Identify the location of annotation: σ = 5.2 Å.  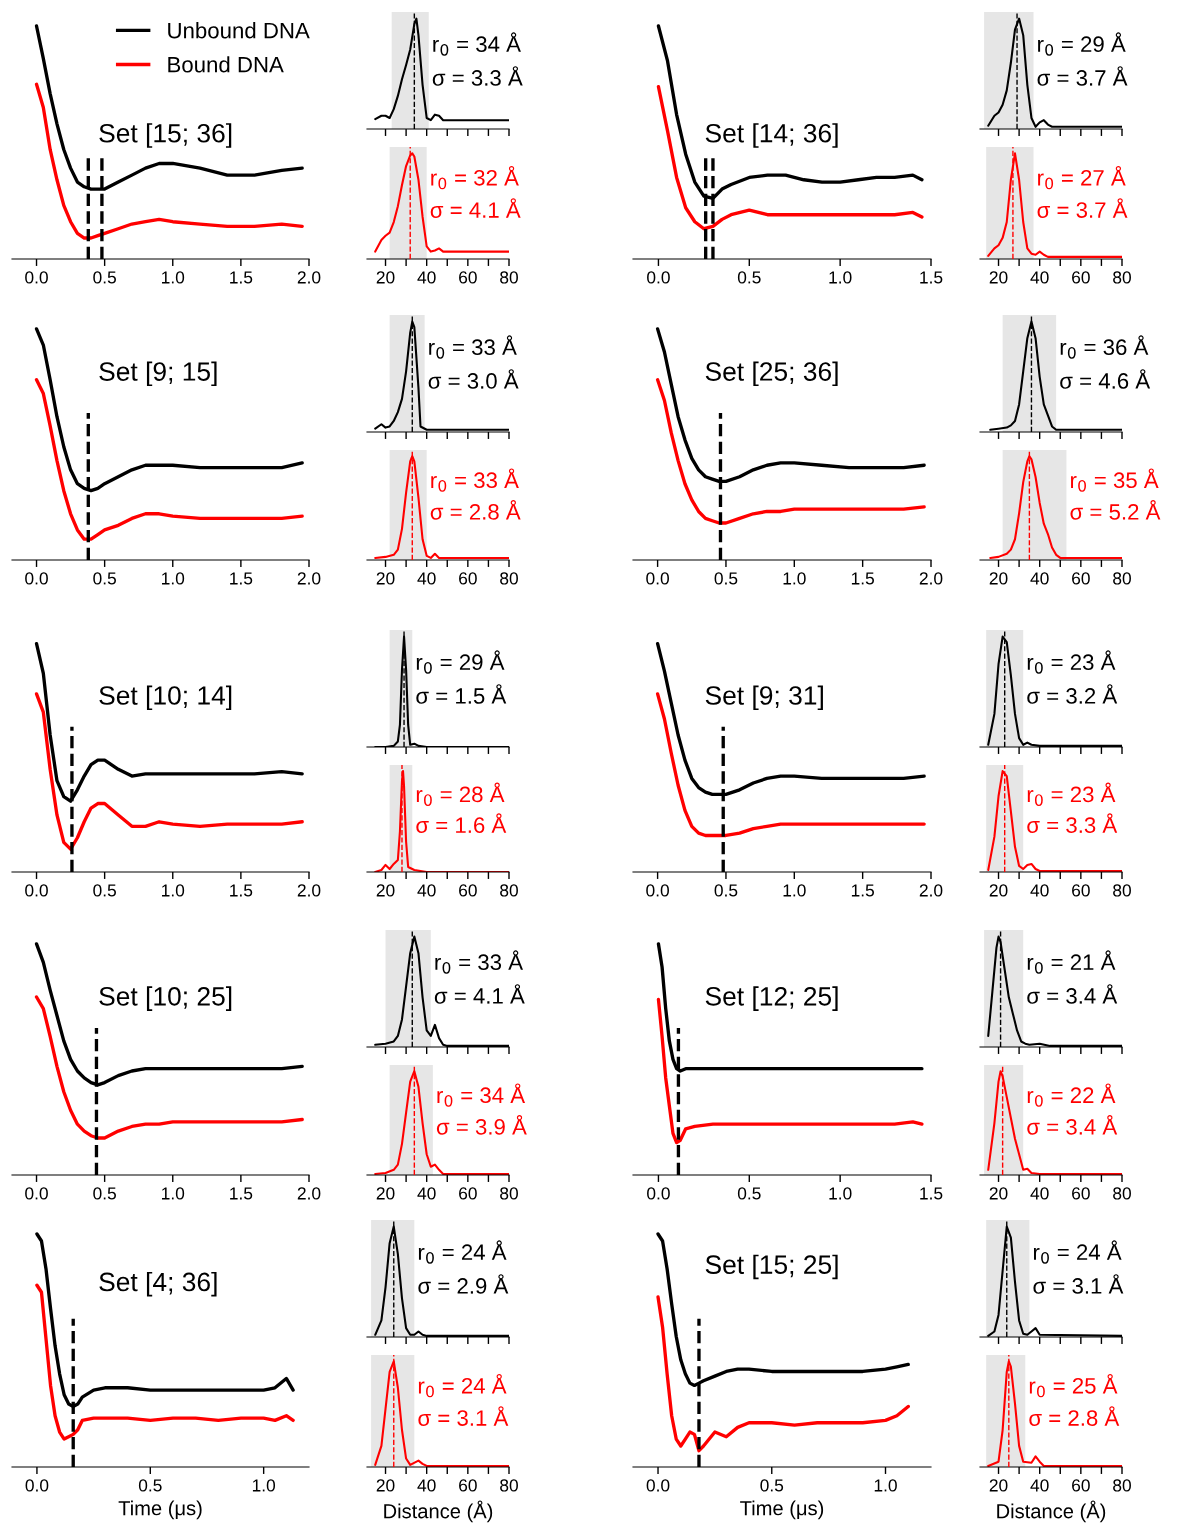
(1115, 510).